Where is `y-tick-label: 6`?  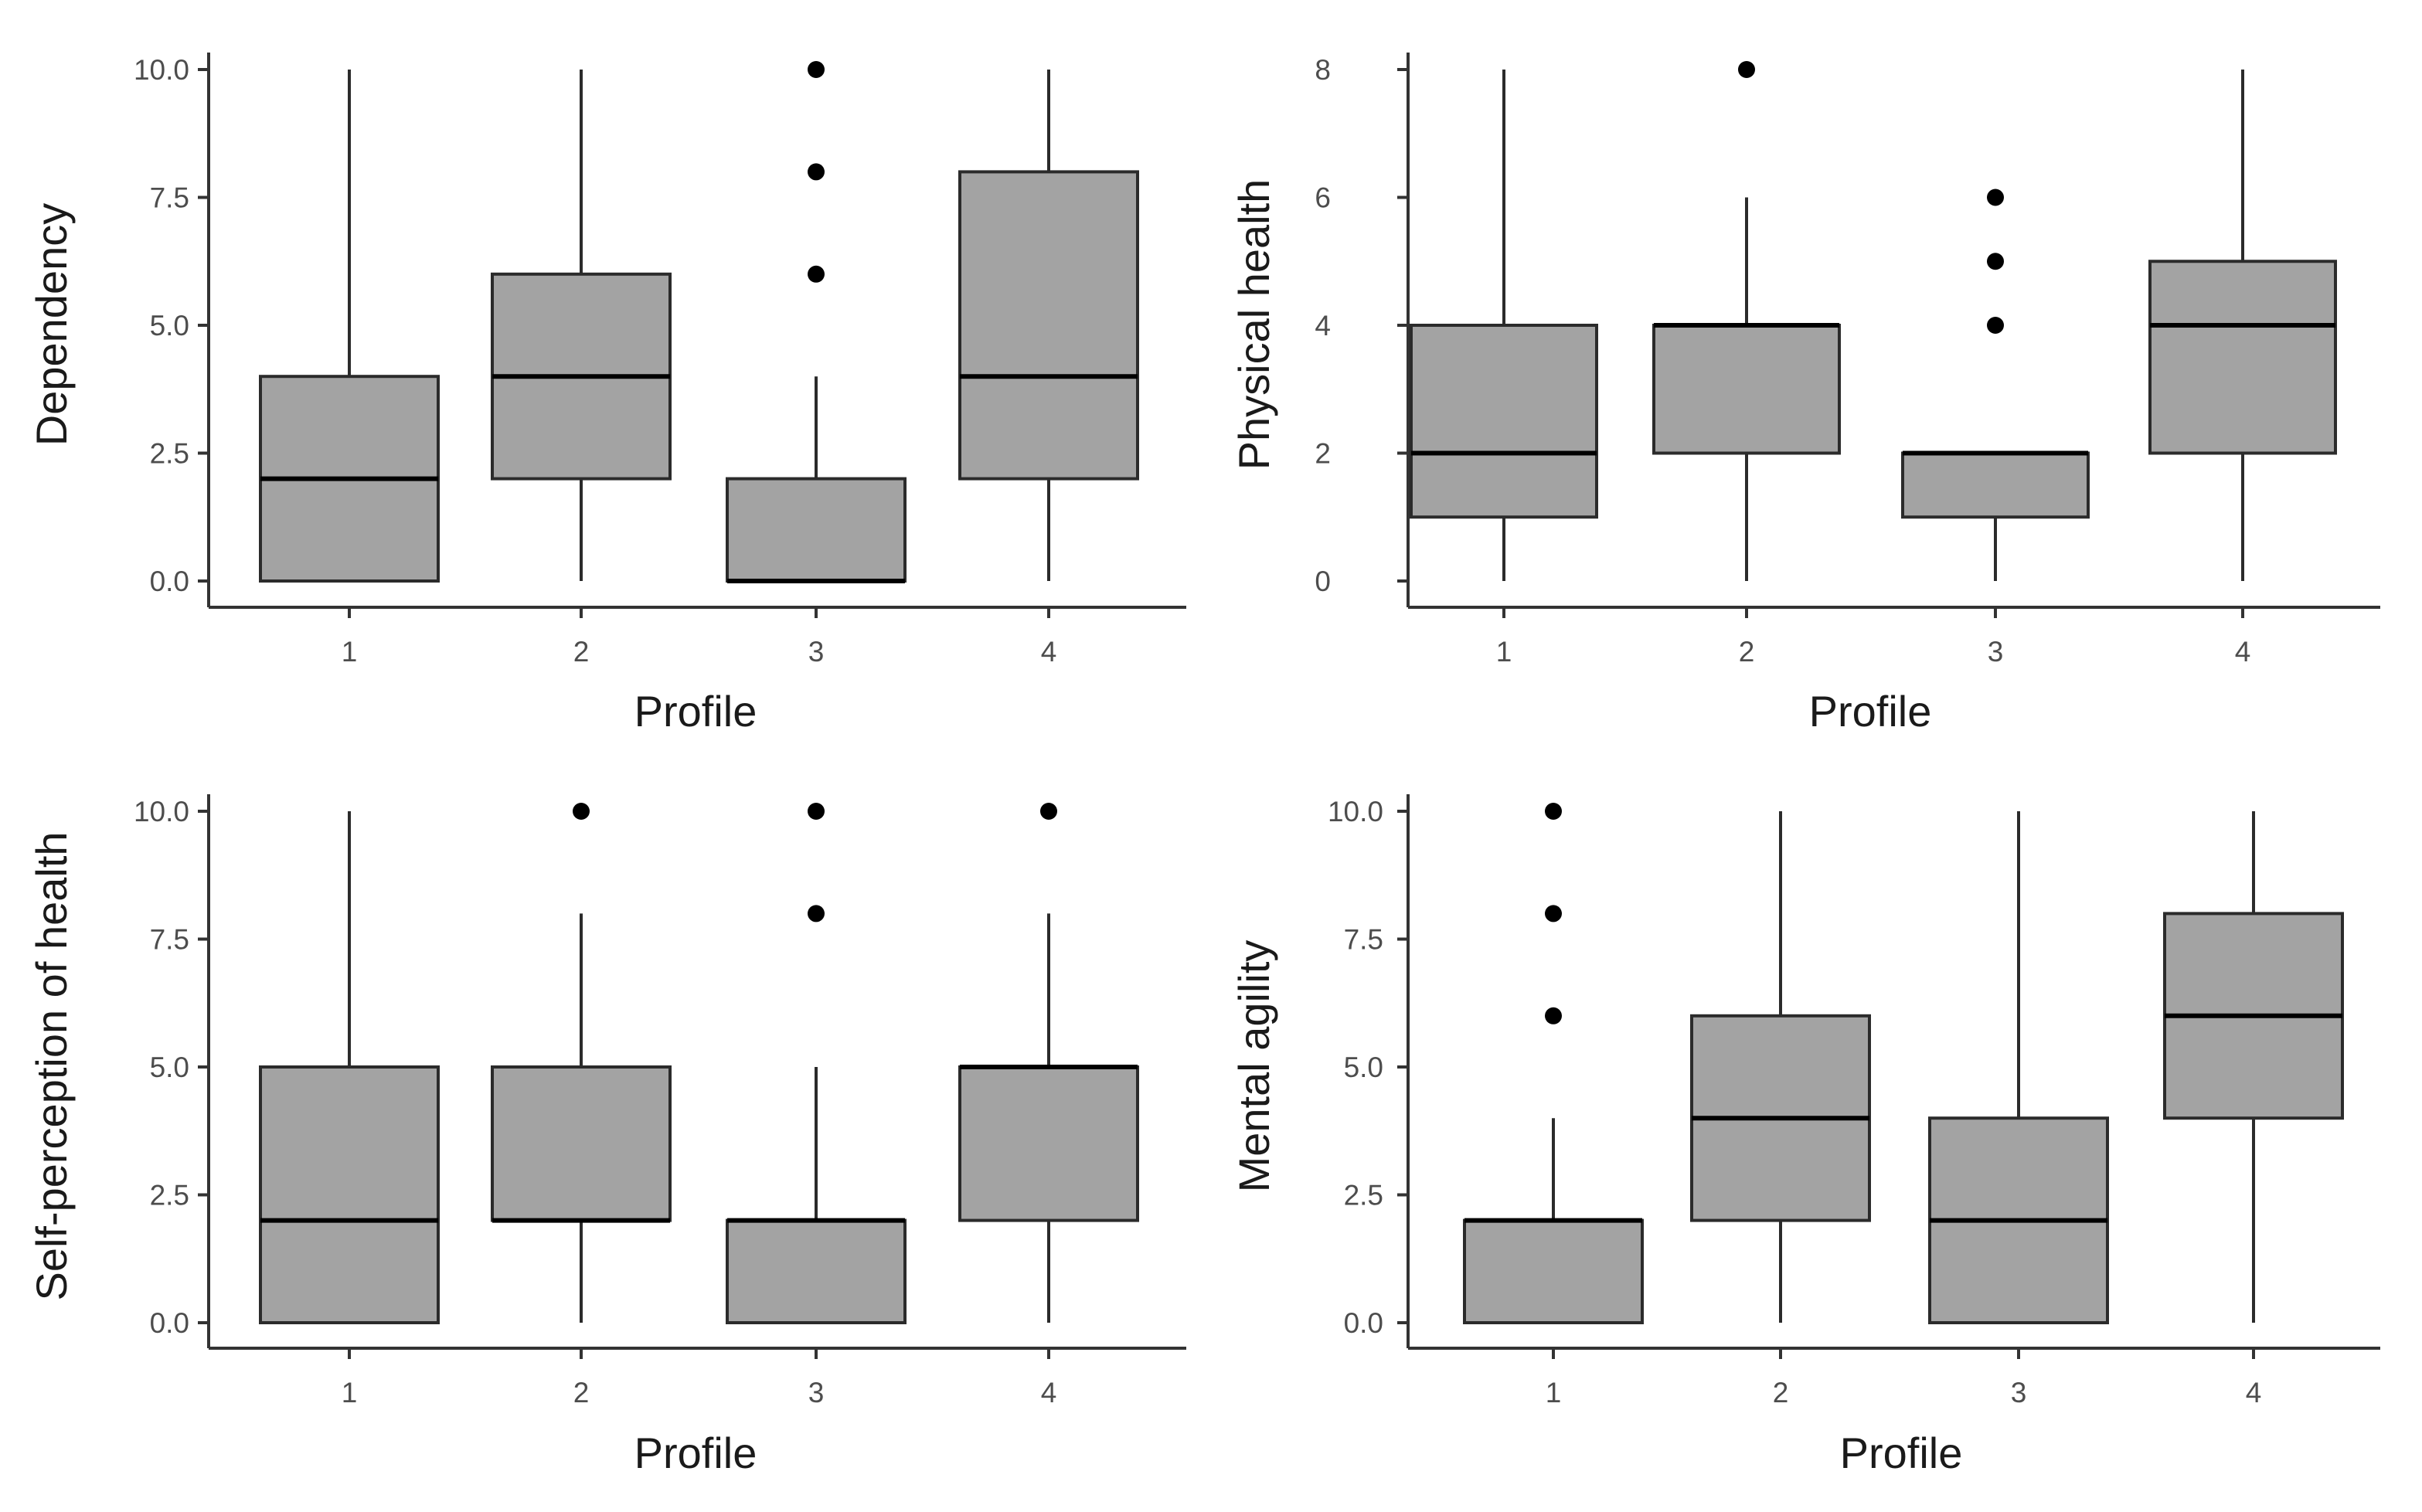 y-tick-label: 6 is located at coordinates (1323, 198).